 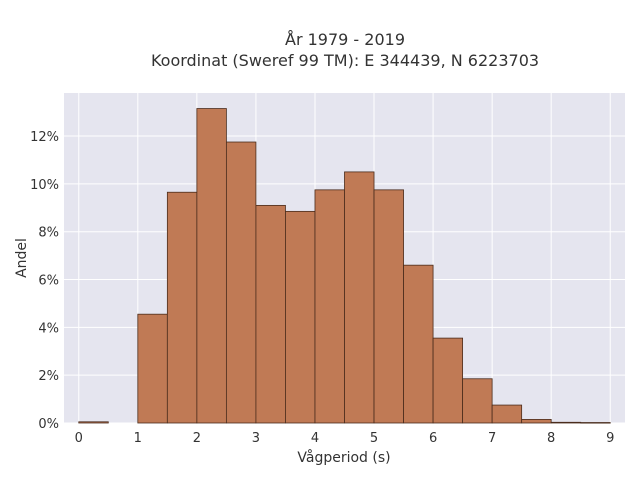 What do you see at coordinates (22, 258) in the screenshot?
I see `y-axis-label: Andel` at bounding box center [22, 258].